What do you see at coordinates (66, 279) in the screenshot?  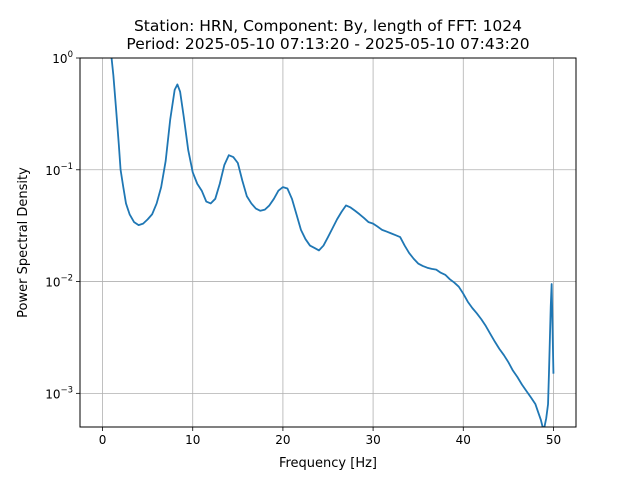 I see `y-tick-exponent: −2` at bounding box center [66, 279].